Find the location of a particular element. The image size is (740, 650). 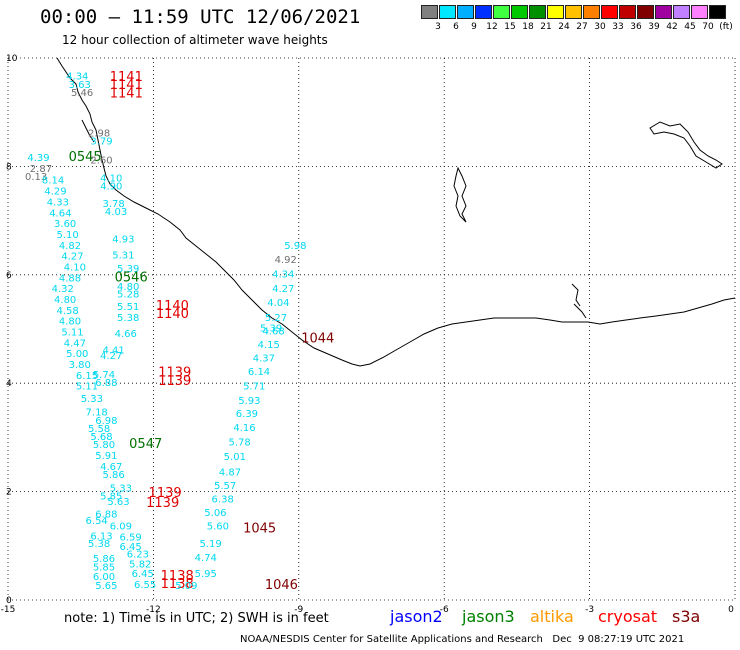

color-scale-legend: 3 6 9 12 15 18 21 24 27 30 33 36 39 42 45 70 (ft) is located at coordinates (578, 20).